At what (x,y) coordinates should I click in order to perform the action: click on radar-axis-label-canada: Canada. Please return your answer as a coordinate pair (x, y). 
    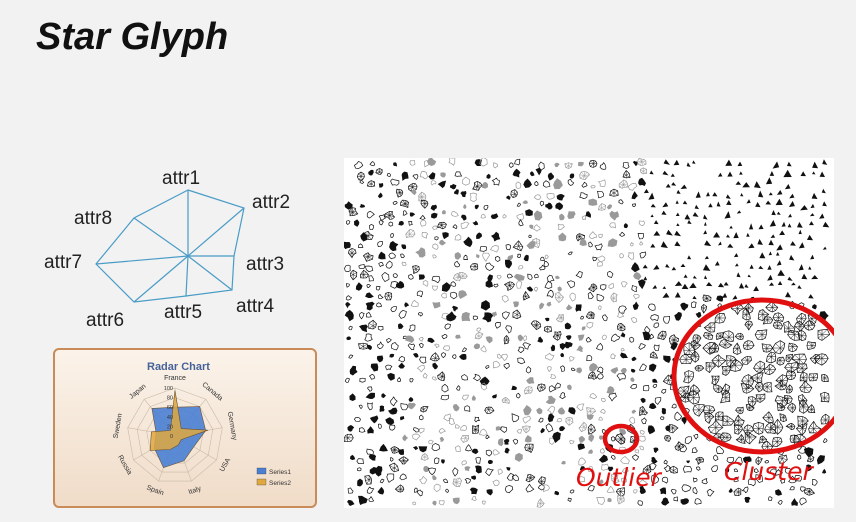
    Looking at the image, I should click on (211, 391).